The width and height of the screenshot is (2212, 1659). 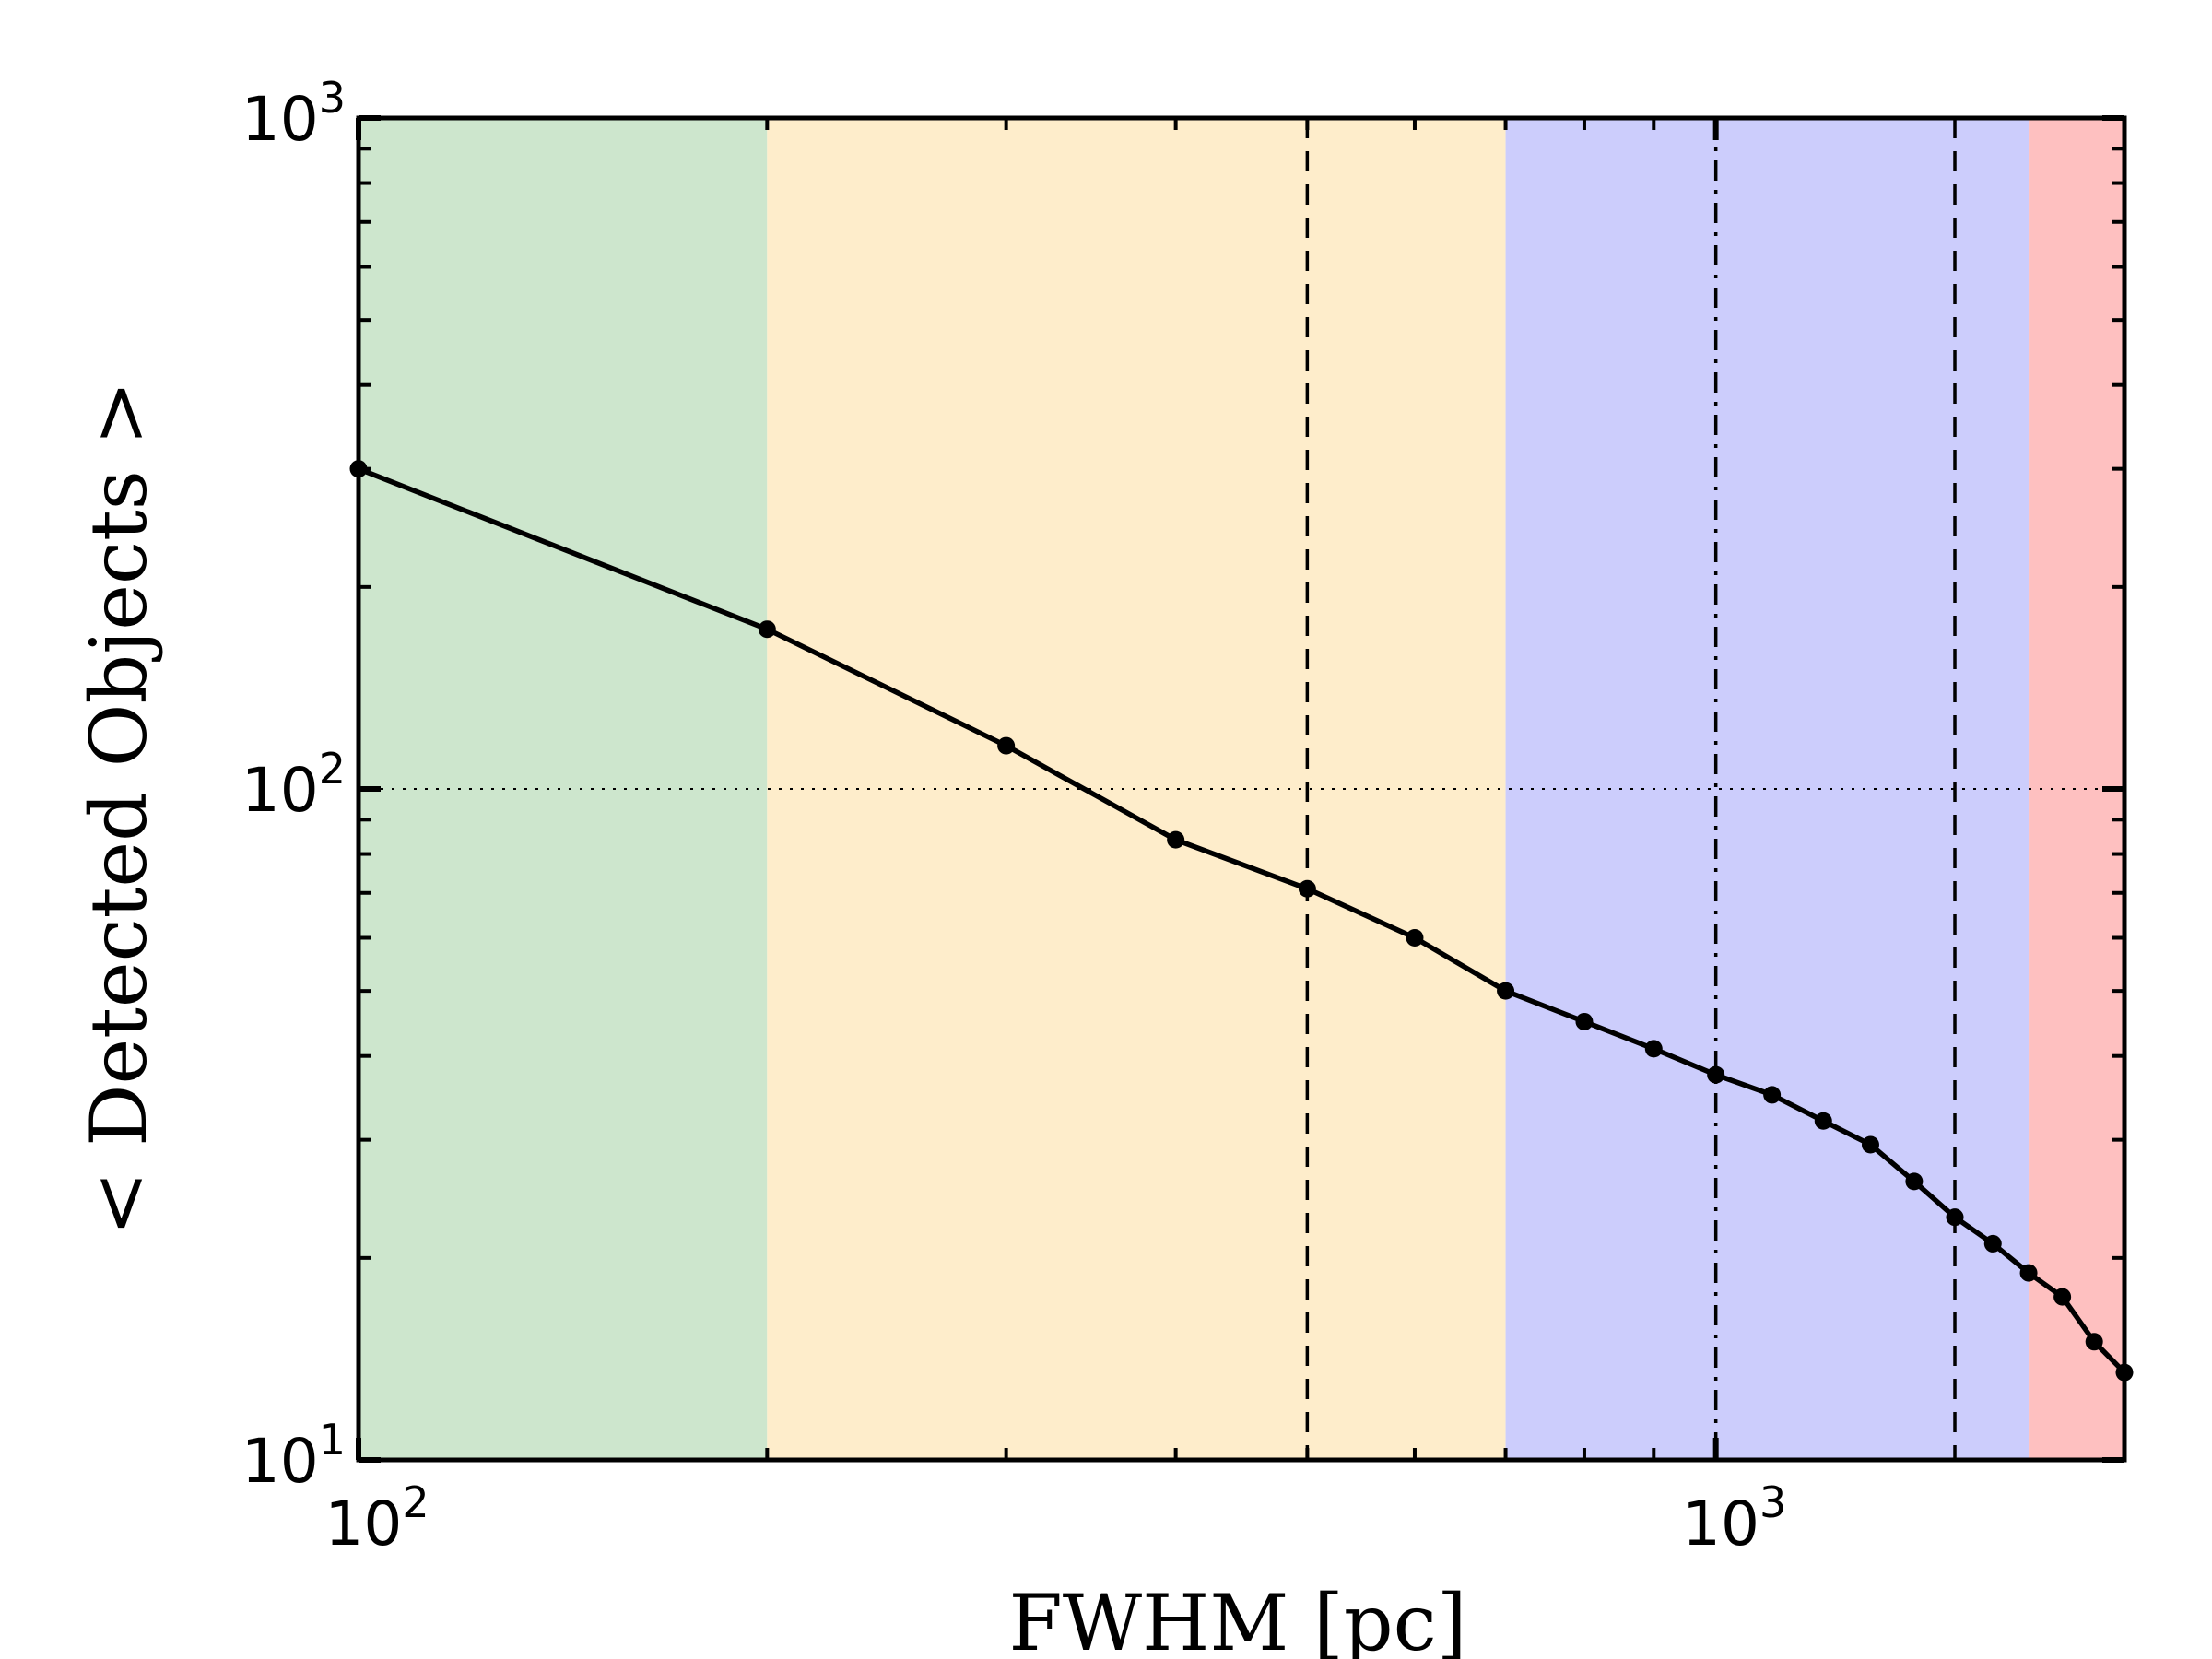 What do you see at coordinates (293, 785) in the screenshot?
I see `y-tick-label: 10²` at bounding box center [293, 785].